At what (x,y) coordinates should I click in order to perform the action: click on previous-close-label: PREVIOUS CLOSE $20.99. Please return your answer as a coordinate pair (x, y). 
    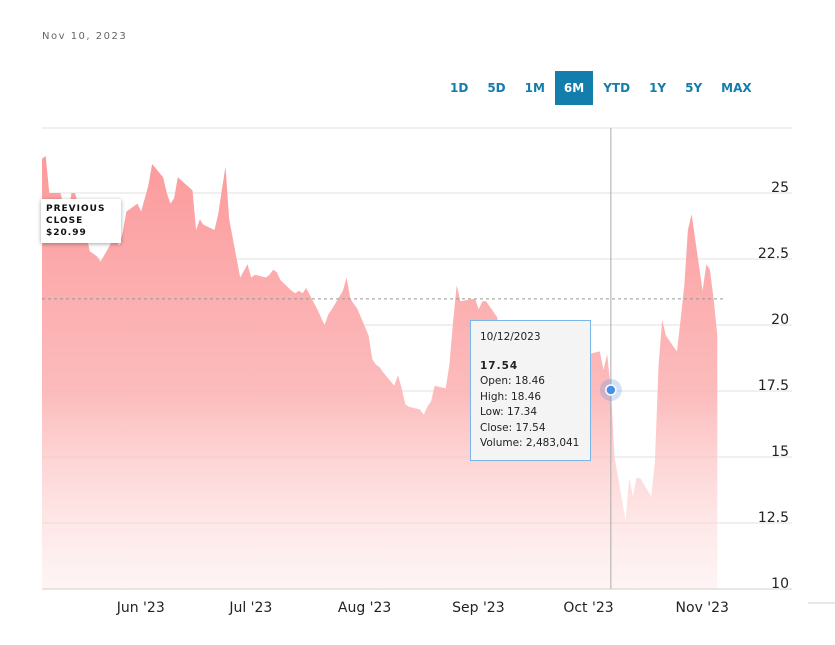
    Looking at the image, I should click on (81, 221).